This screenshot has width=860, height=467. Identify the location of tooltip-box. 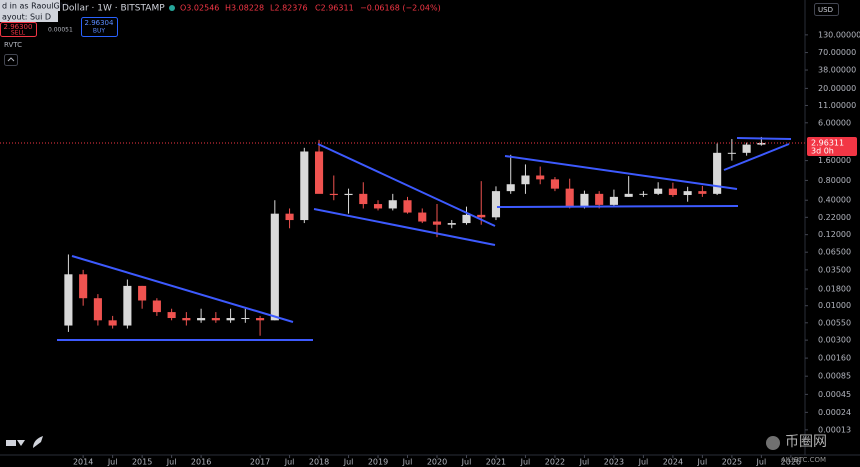
(29, 16).